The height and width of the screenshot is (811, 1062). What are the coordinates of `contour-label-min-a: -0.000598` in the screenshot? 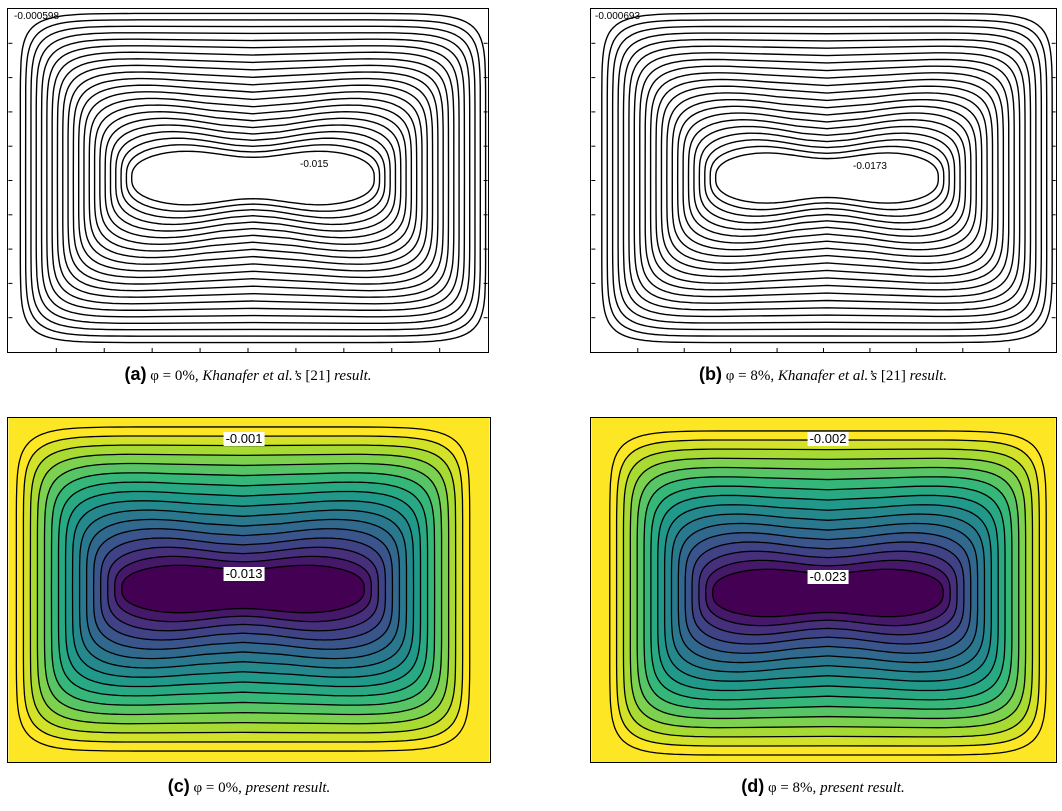 It's located at (37, 16).